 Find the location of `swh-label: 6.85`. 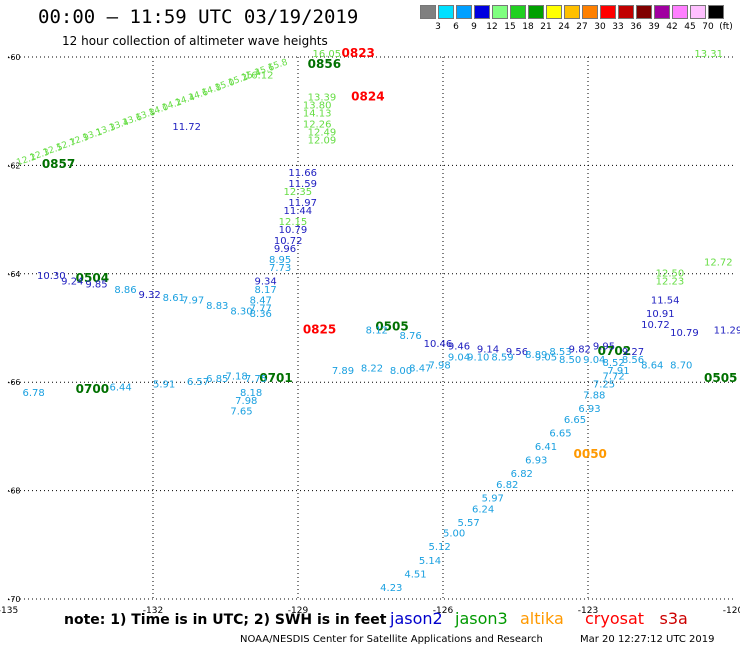

swh-label: 6.85 is located at coordinates (217, 379).